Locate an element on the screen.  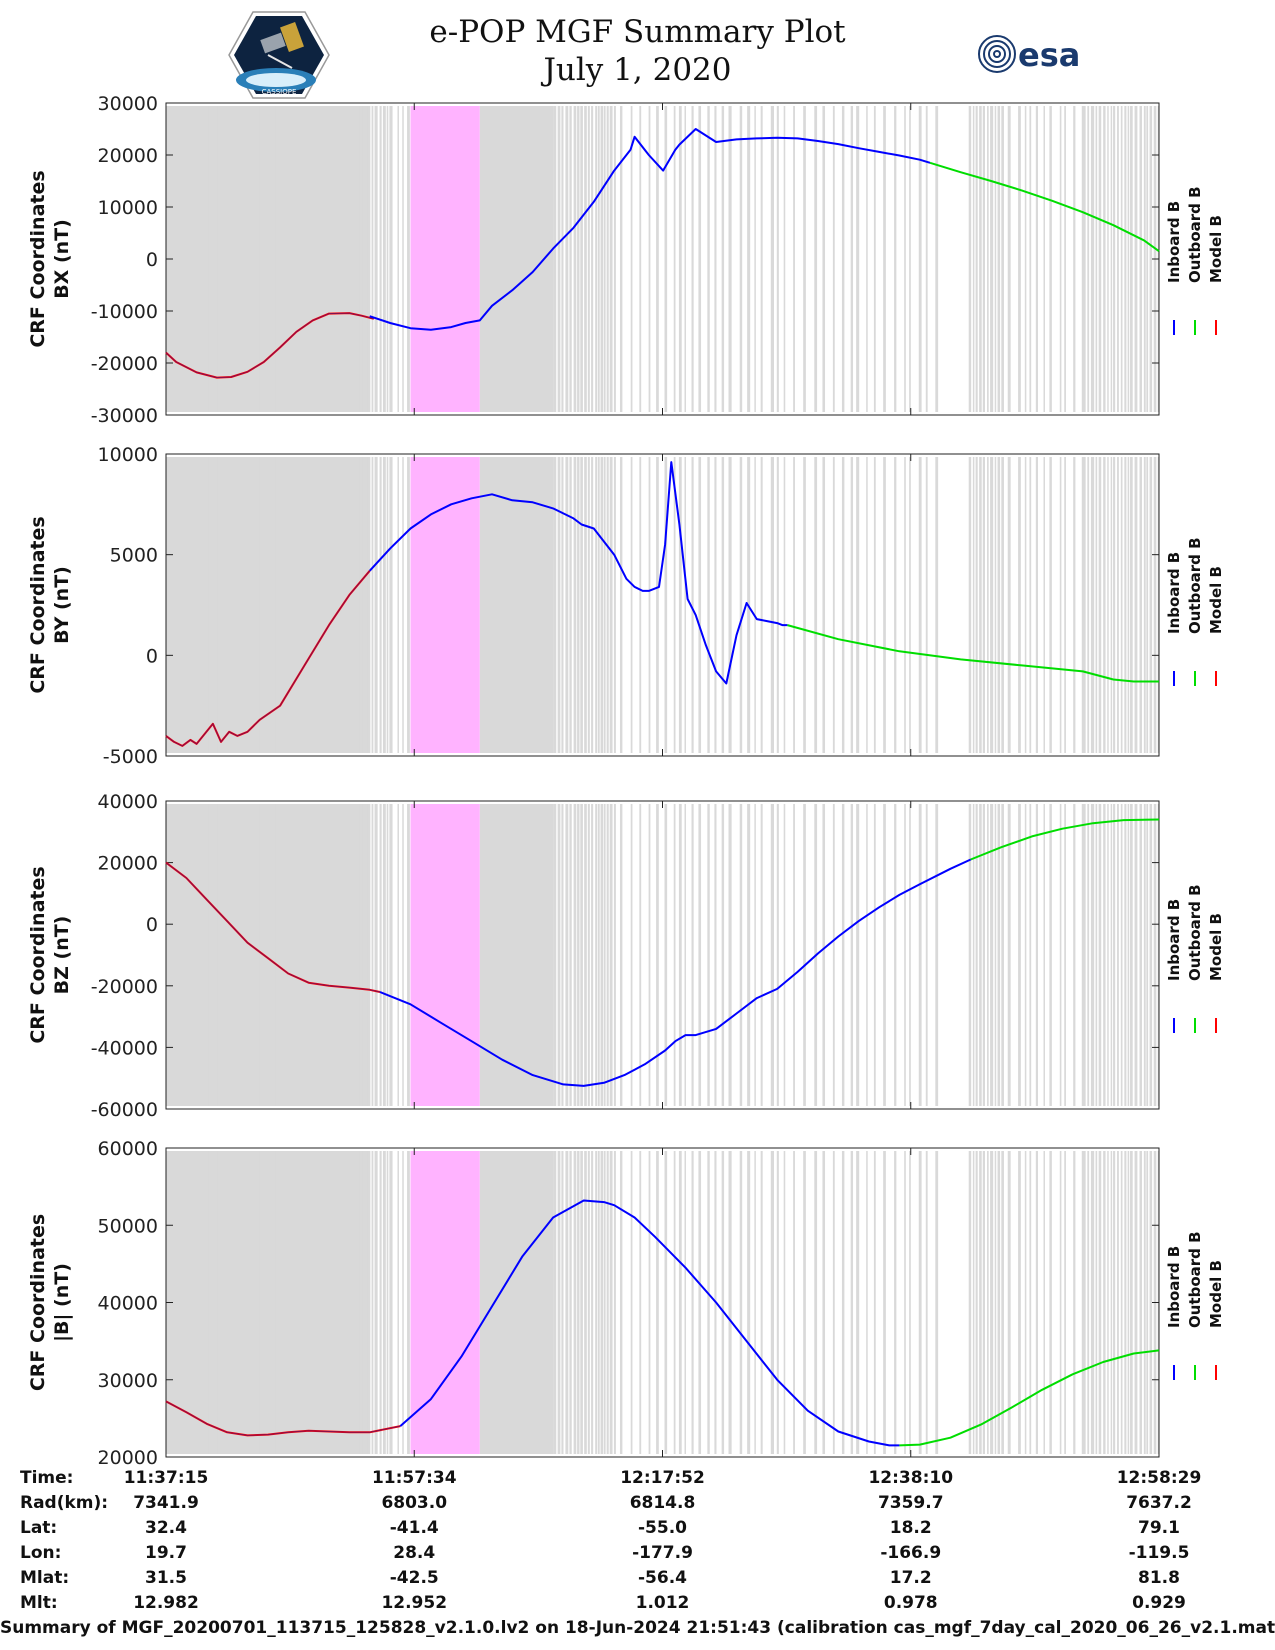
shading-layer is located at coordinates (663, 1302).